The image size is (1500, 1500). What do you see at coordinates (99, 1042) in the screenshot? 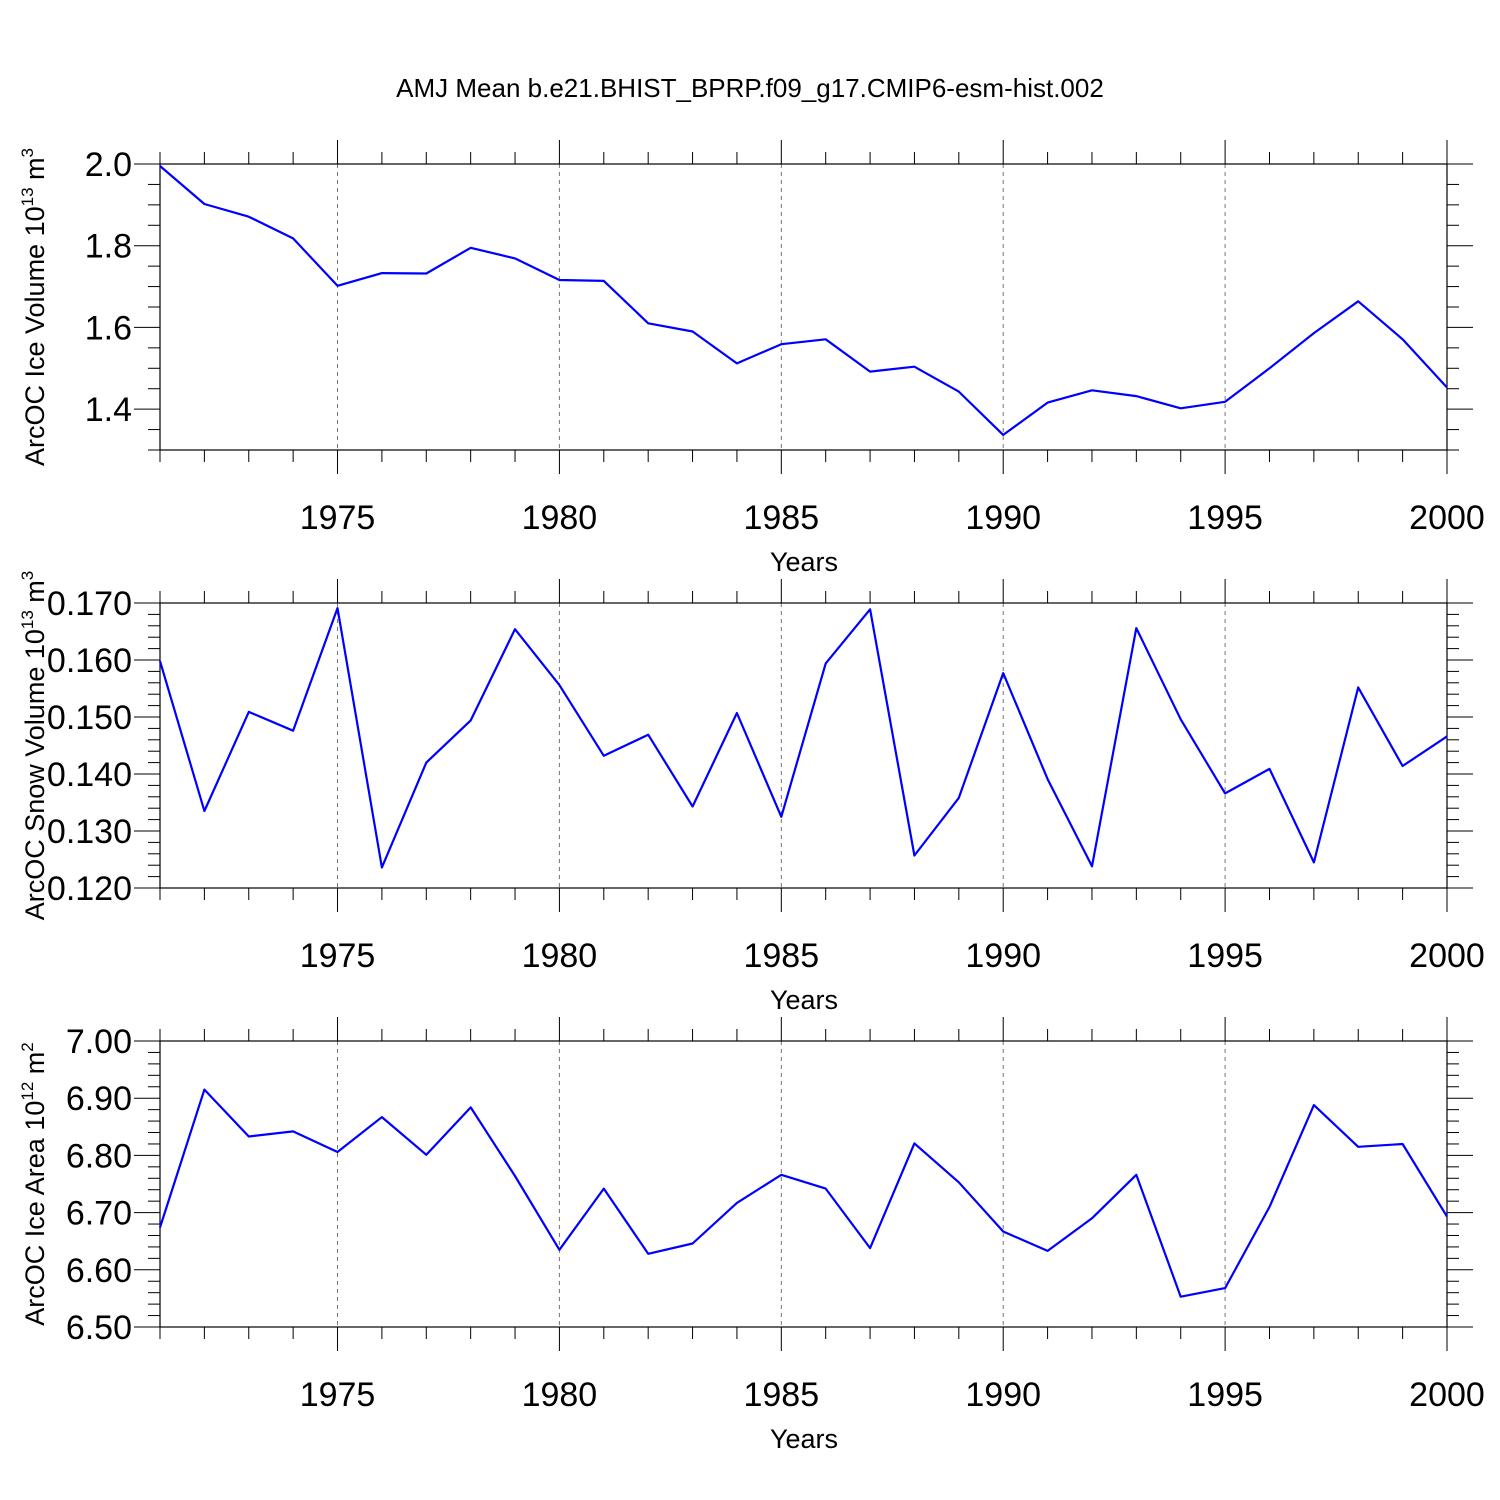
I see `y-tick-label: 7.00` at bounding box center [99, 1042].